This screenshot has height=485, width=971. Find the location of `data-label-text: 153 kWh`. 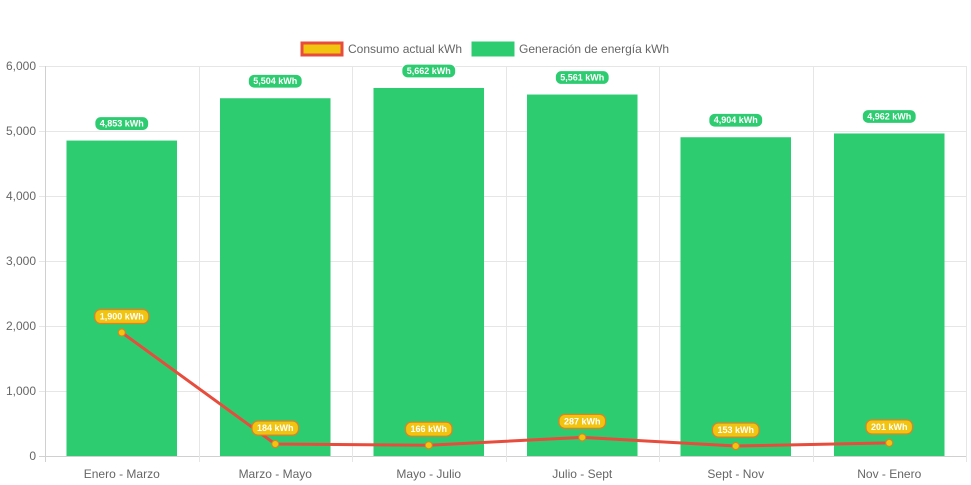

data-label-text: 153 kWh is located at coordinates (735, 430).